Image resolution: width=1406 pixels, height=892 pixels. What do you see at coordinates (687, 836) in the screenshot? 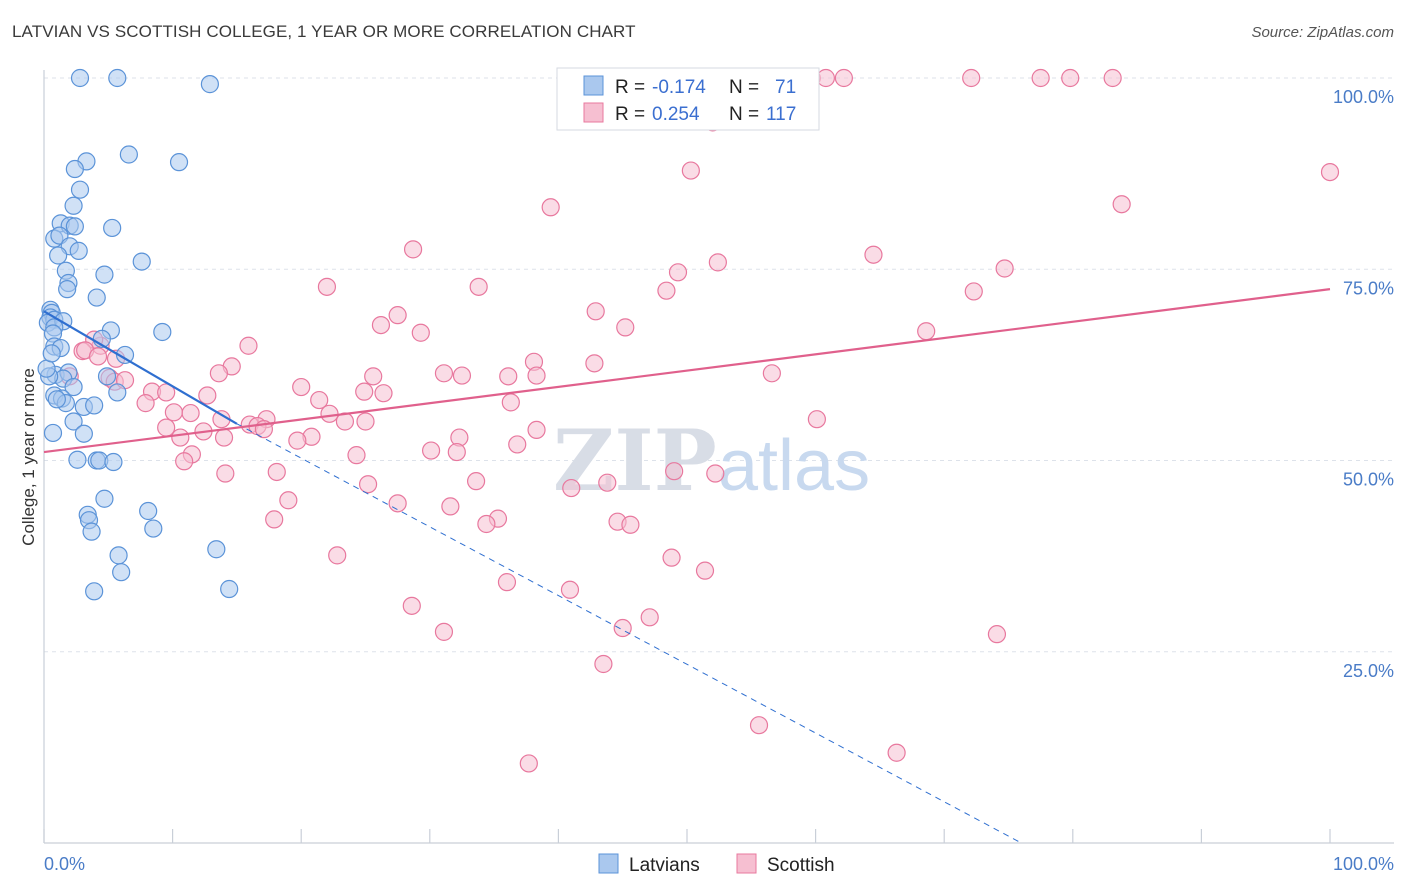
I see `x-axis-ticks` at bounding box center [687, 836].